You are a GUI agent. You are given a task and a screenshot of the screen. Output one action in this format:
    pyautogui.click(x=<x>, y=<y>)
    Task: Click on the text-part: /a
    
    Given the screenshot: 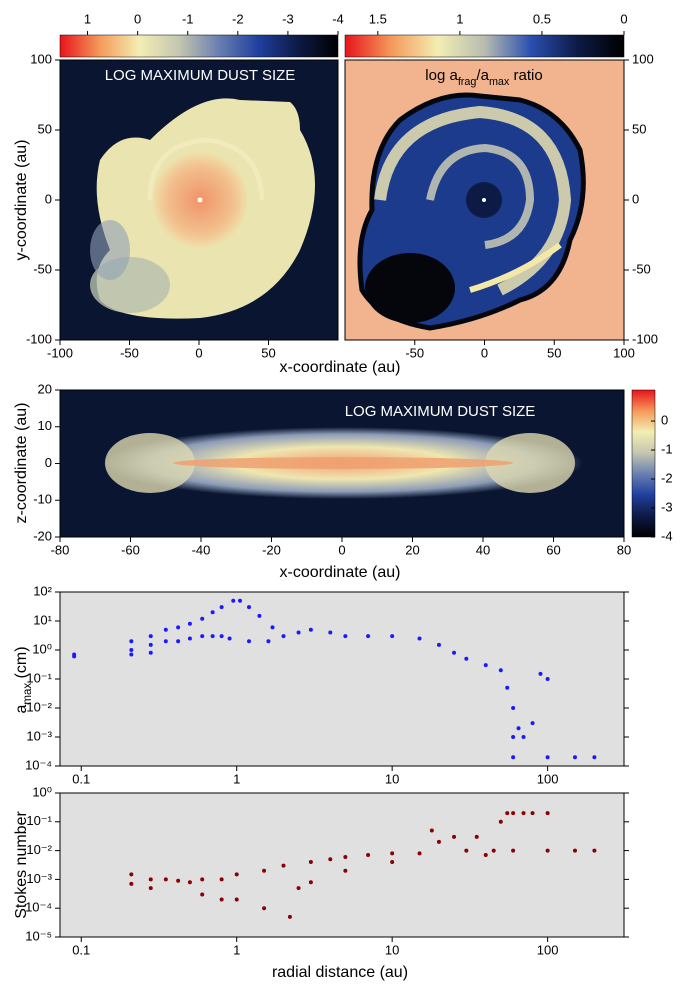 What is the action you would take?
    pyautogui.click(x=482, y=75)
    